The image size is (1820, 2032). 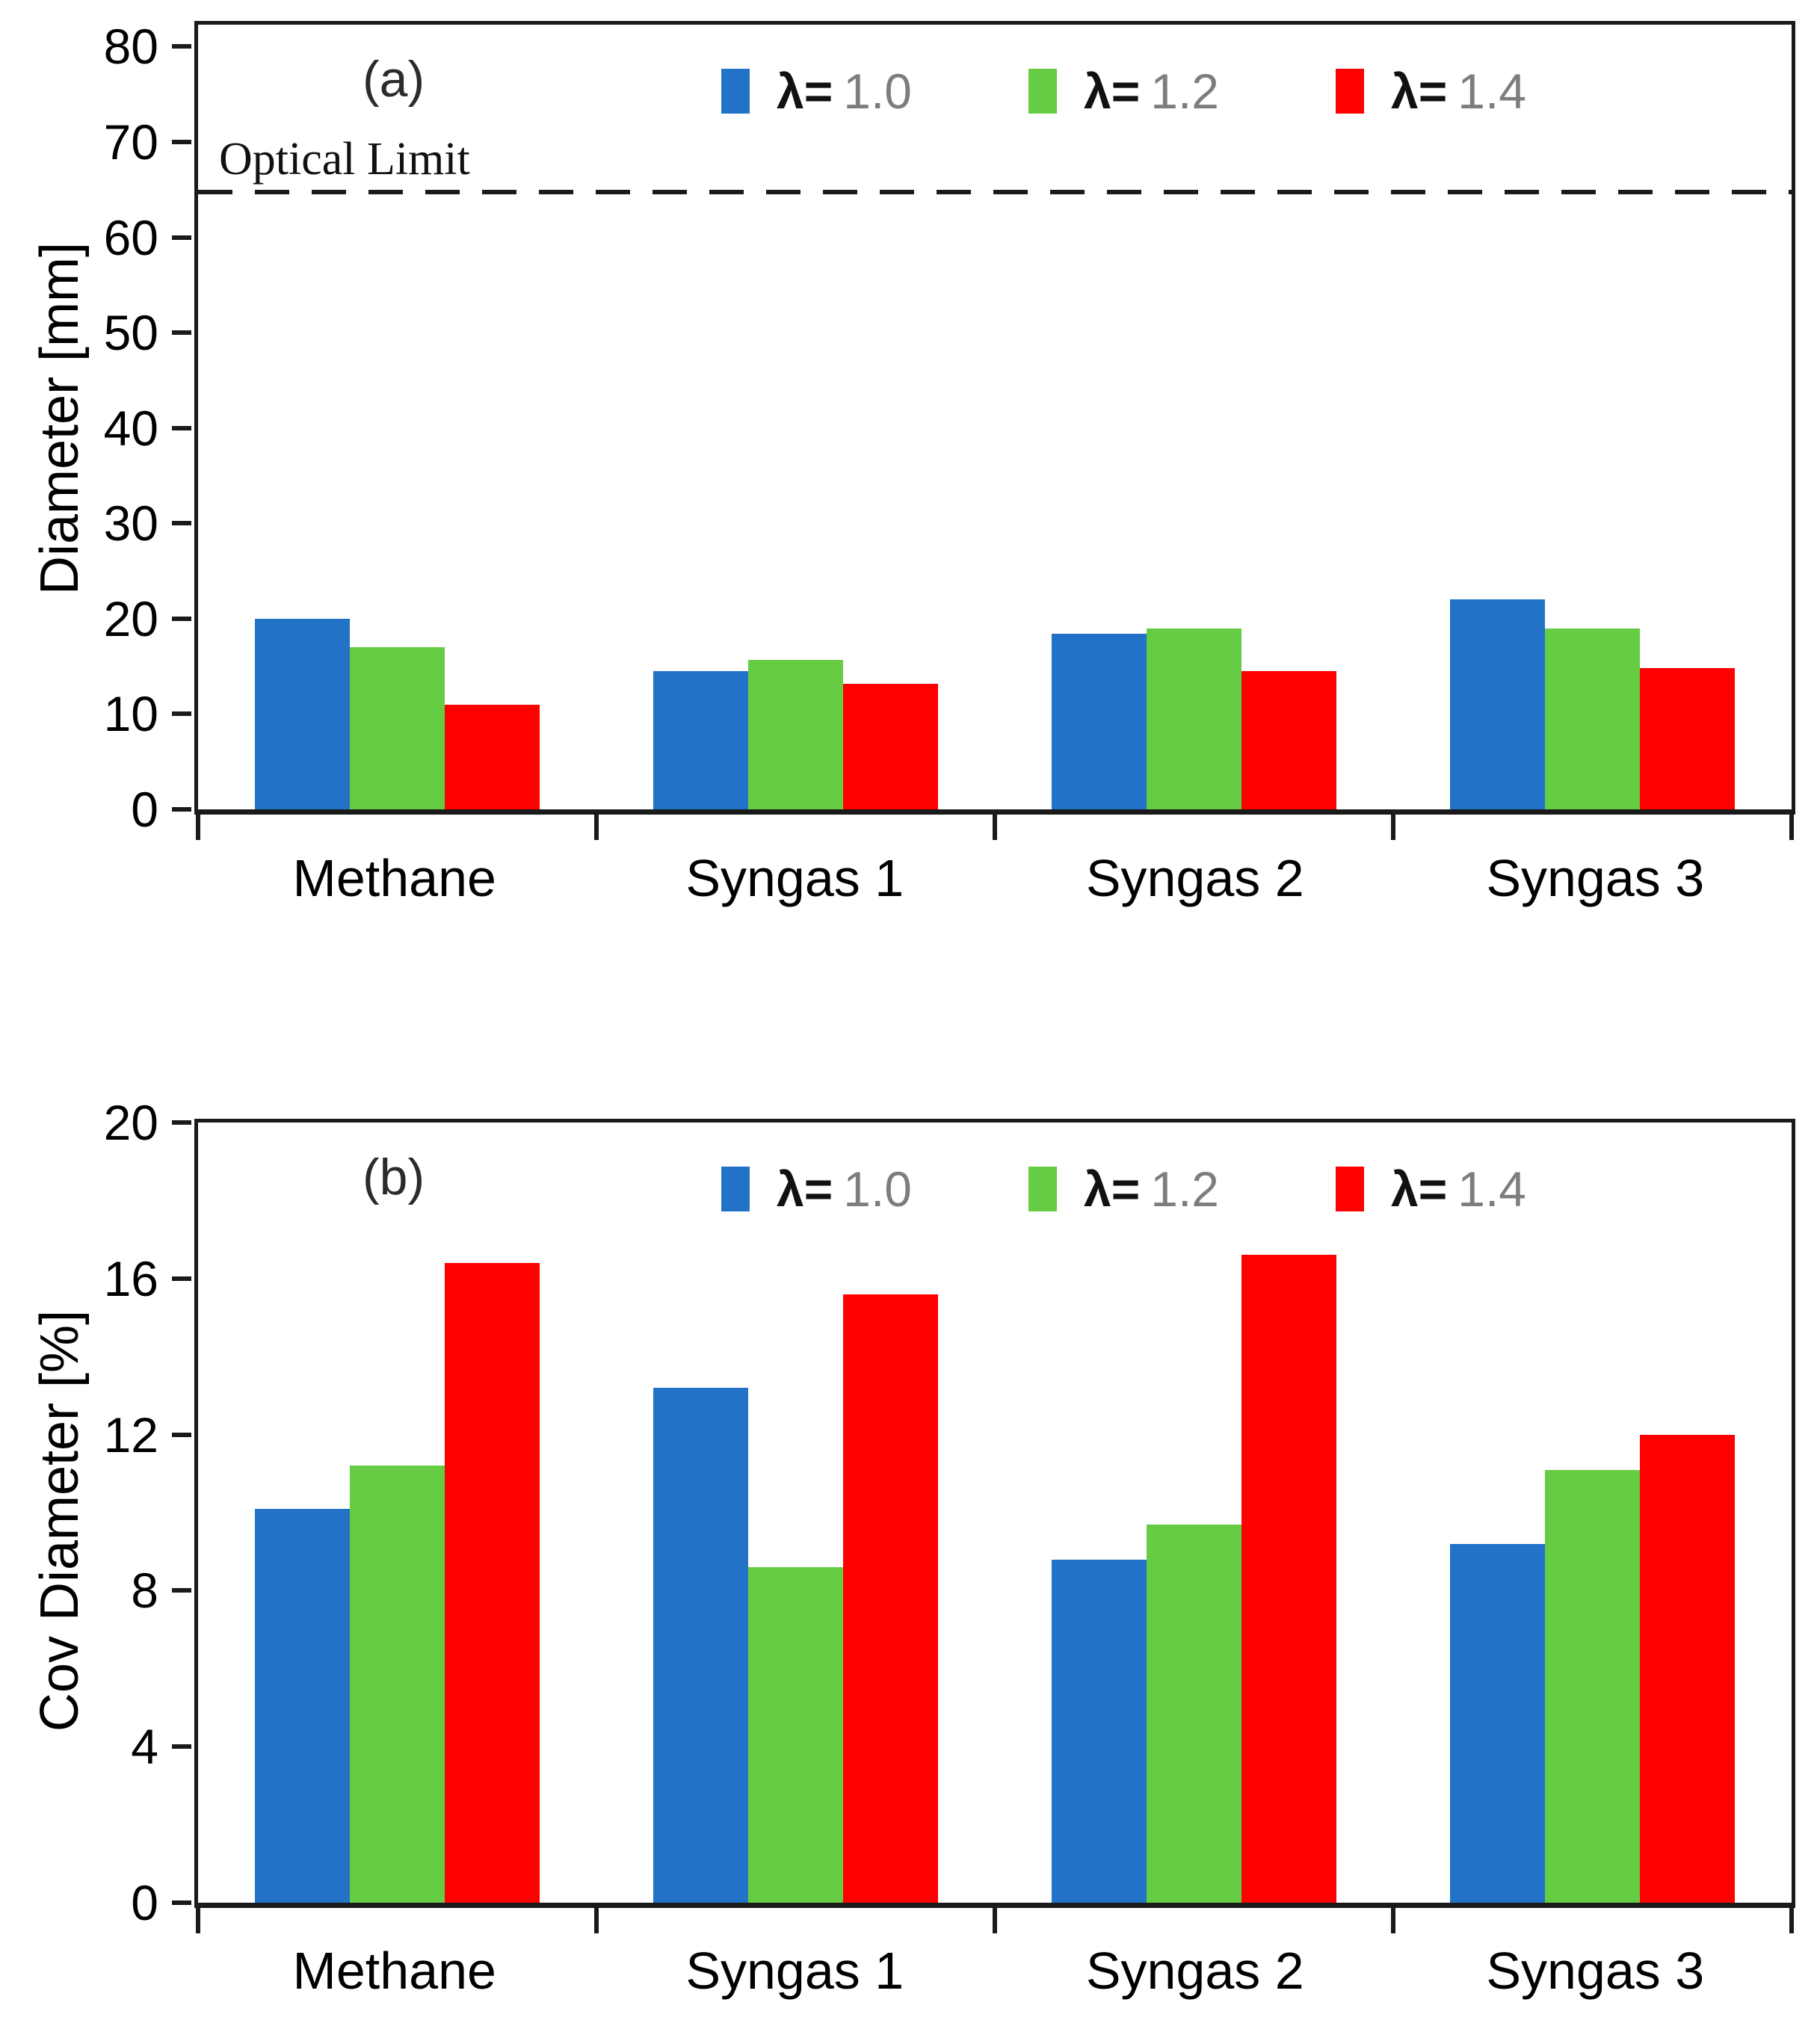 What do you see at coordinates (344, 159) in the screenshot?
I see `optical-limit-label: Optical Limit` at bounding box center [344, 159].